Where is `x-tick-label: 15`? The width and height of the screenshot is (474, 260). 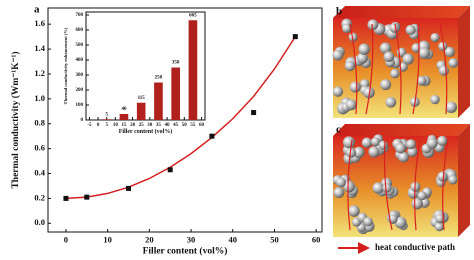 x-tick-label: 15 is located at coordinates (124, 125).